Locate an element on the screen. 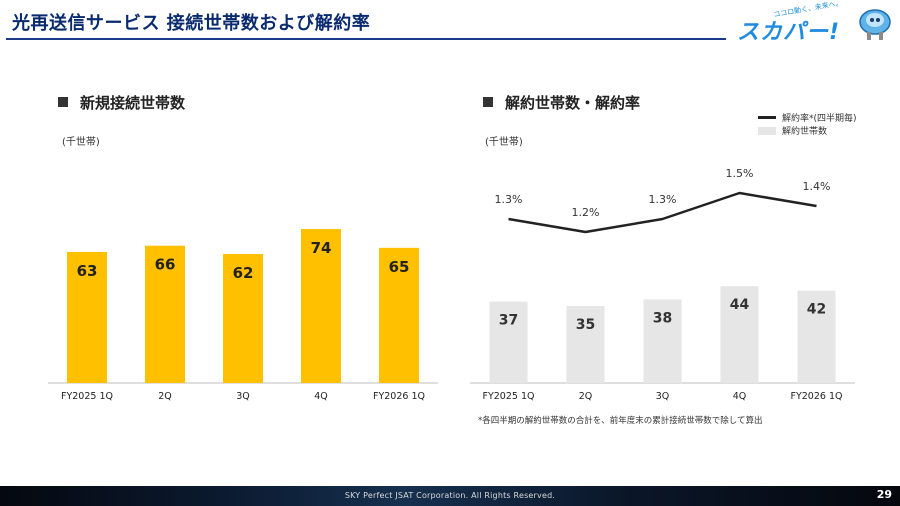 The height and width of the screenshot is (506, 900). right-section-heading: 解約世帯数・解約率 is located at coordinates (561, 102).